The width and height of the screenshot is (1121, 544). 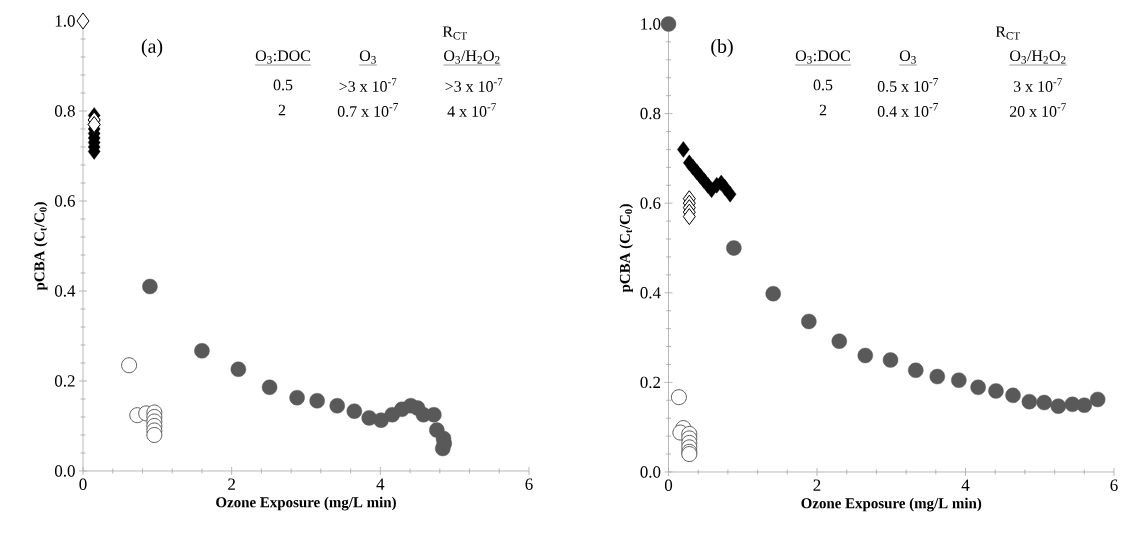 I want to click on annotation: 20 x 10$^{-7}$, so click(x=1037, y=110).